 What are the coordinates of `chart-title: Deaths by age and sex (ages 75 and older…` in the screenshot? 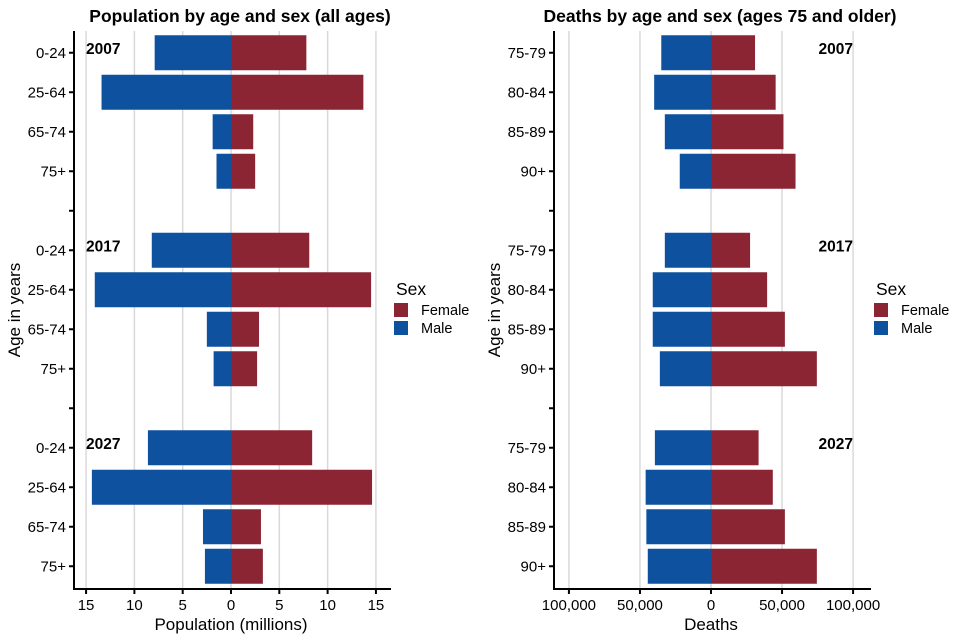 It's located at (719, 16).